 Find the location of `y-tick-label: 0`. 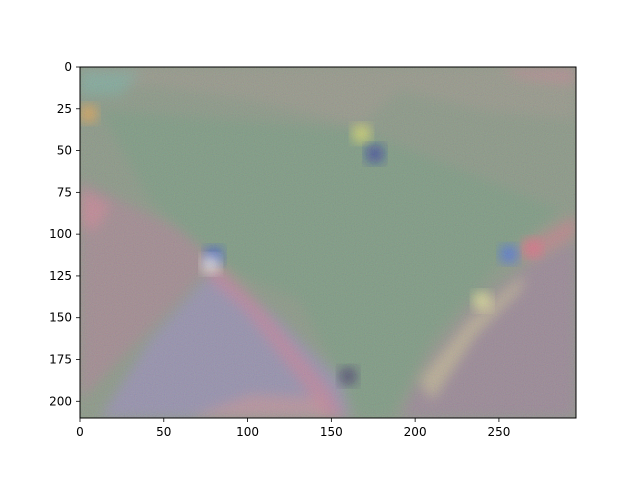

y-tick-label: 0 is located at coordinates (68, 67).